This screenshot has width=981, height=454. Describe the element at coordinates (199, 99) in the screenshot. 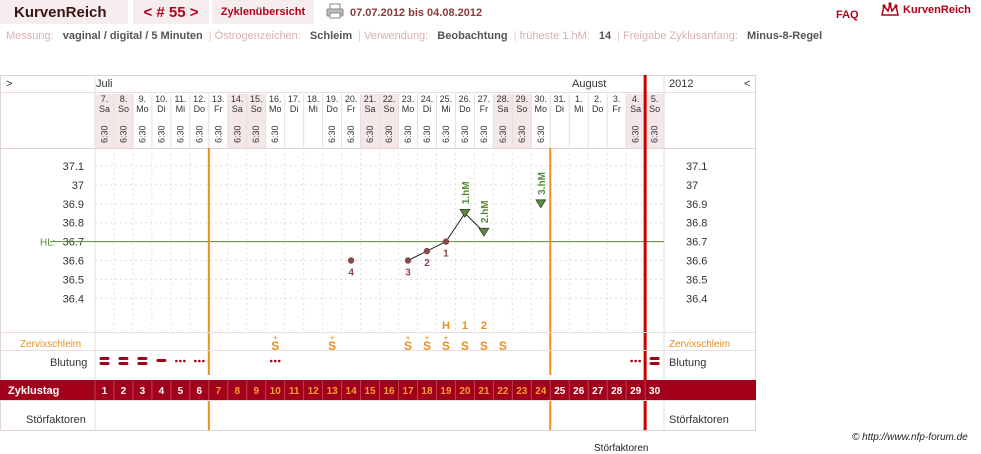

I see `day-date: 12.` at that location.